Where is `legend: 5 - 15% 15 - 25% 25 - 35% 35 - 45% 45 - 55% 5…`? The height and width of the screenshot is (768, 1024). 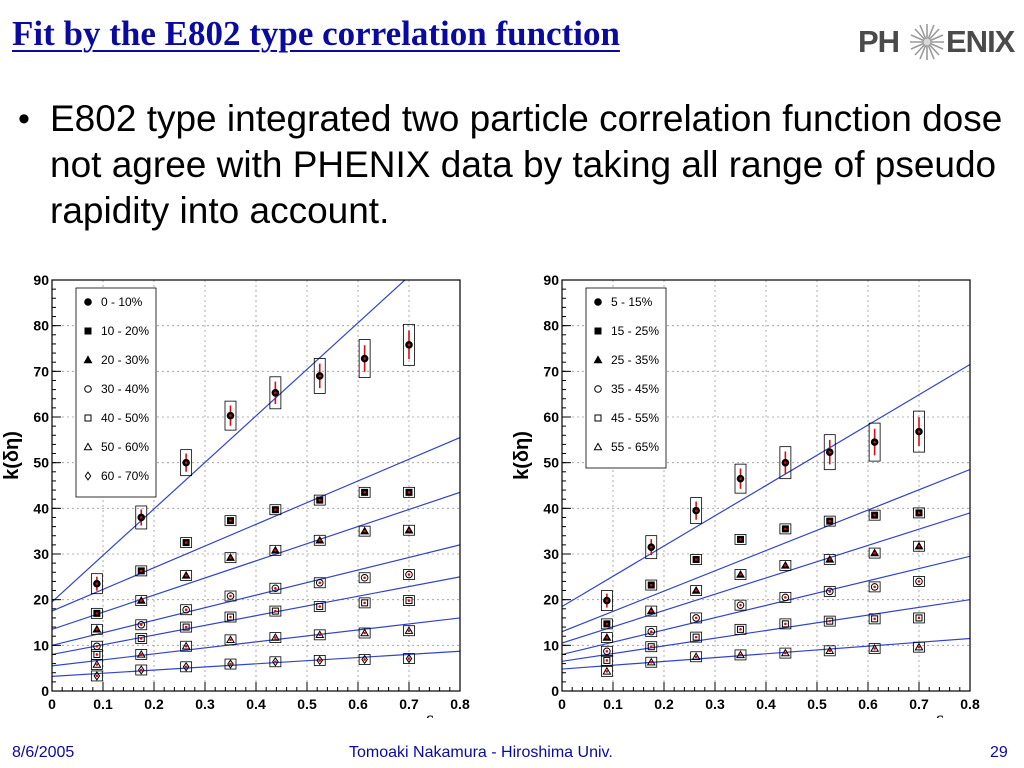
legend: 5 - 15% 15 - 25% 25 - 35% 35 - 45% 45 - 55% 5… is located at coordinates (626, 378).